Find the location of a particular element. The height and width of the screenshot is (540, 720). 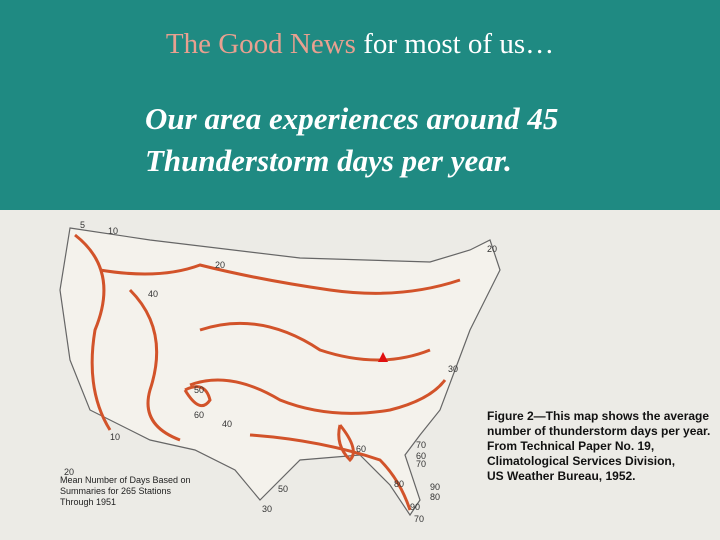

caption: Figure 2—This map shows the average is located at coordinates (598, 416).